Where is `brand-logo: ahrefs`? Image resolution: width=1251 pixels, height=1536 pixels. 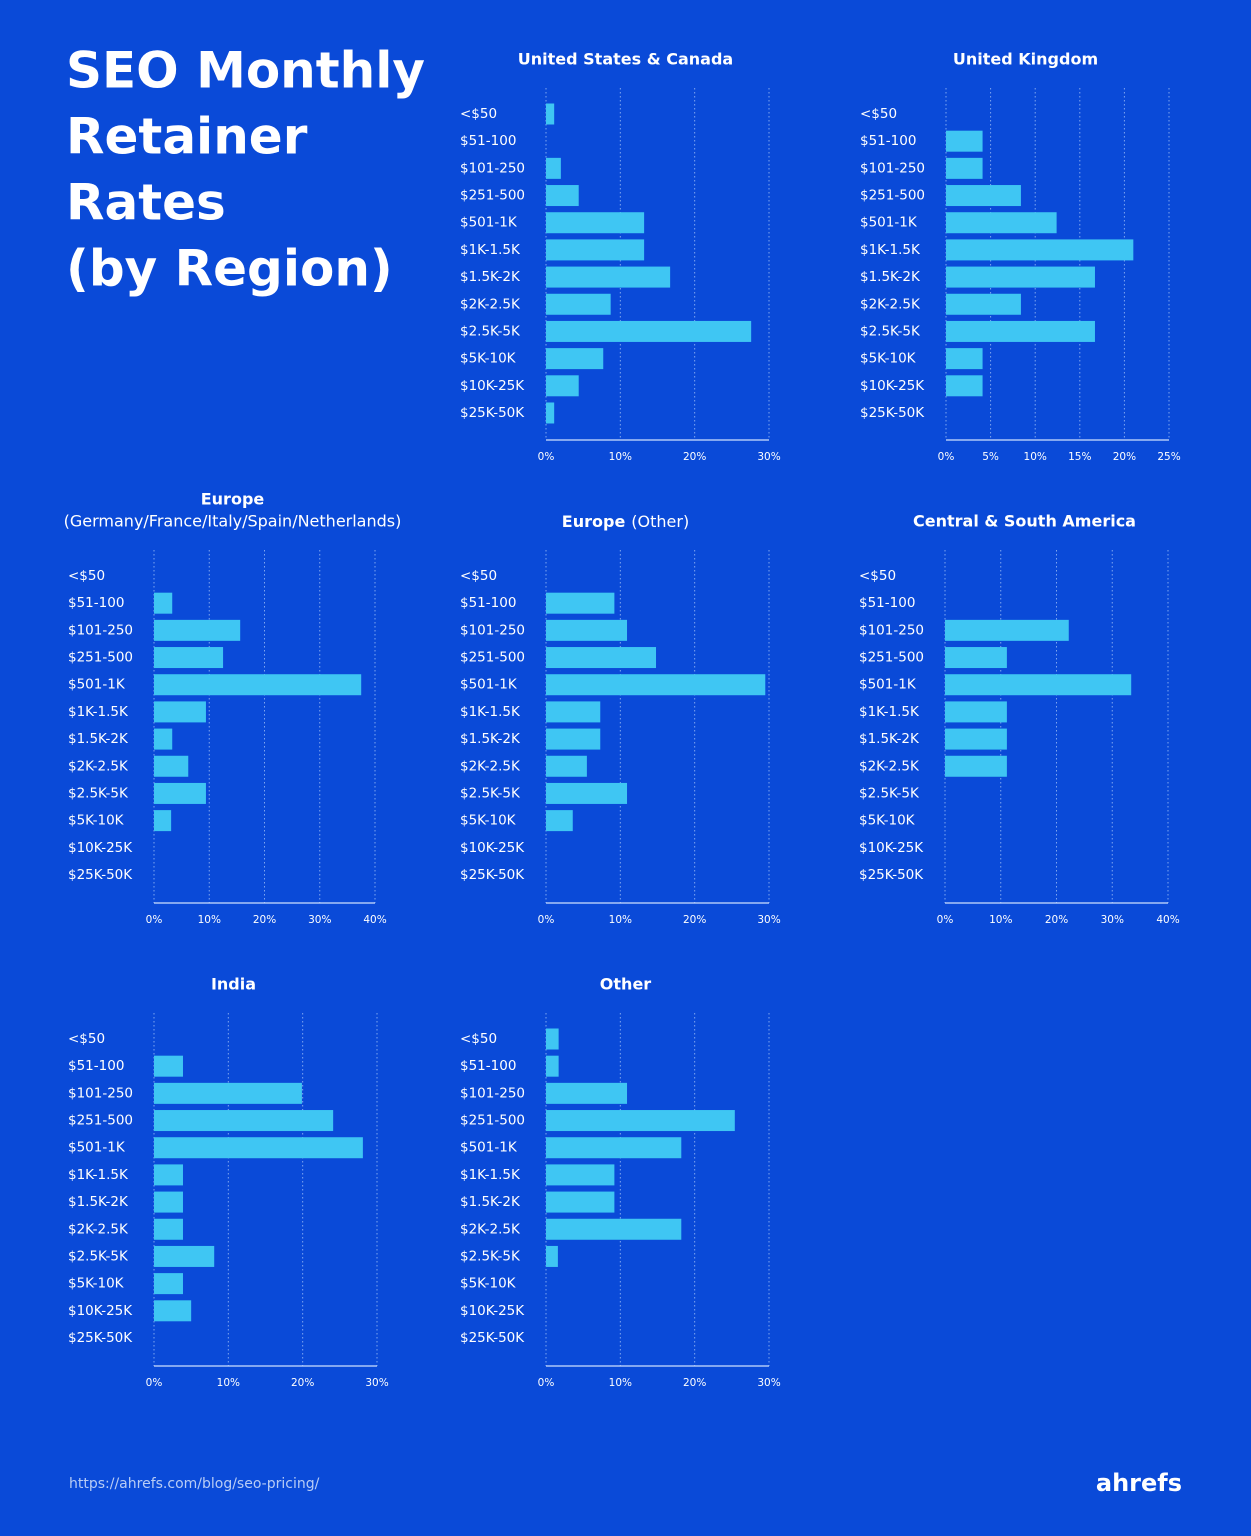 brand-logo: ahrefs is located at coordinates (1139, 1483).